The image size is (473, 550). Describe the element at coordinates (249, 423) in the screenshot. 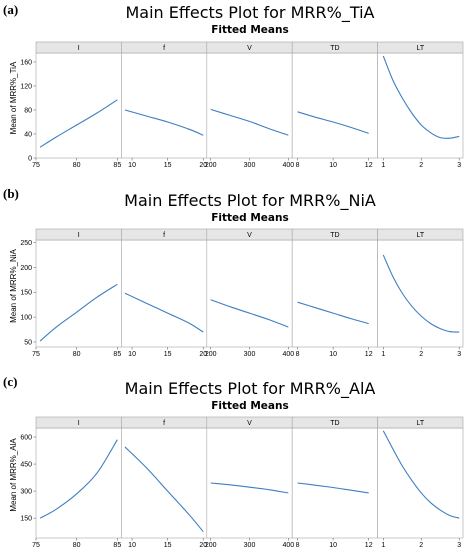

I see `facet-label: V` at that location.